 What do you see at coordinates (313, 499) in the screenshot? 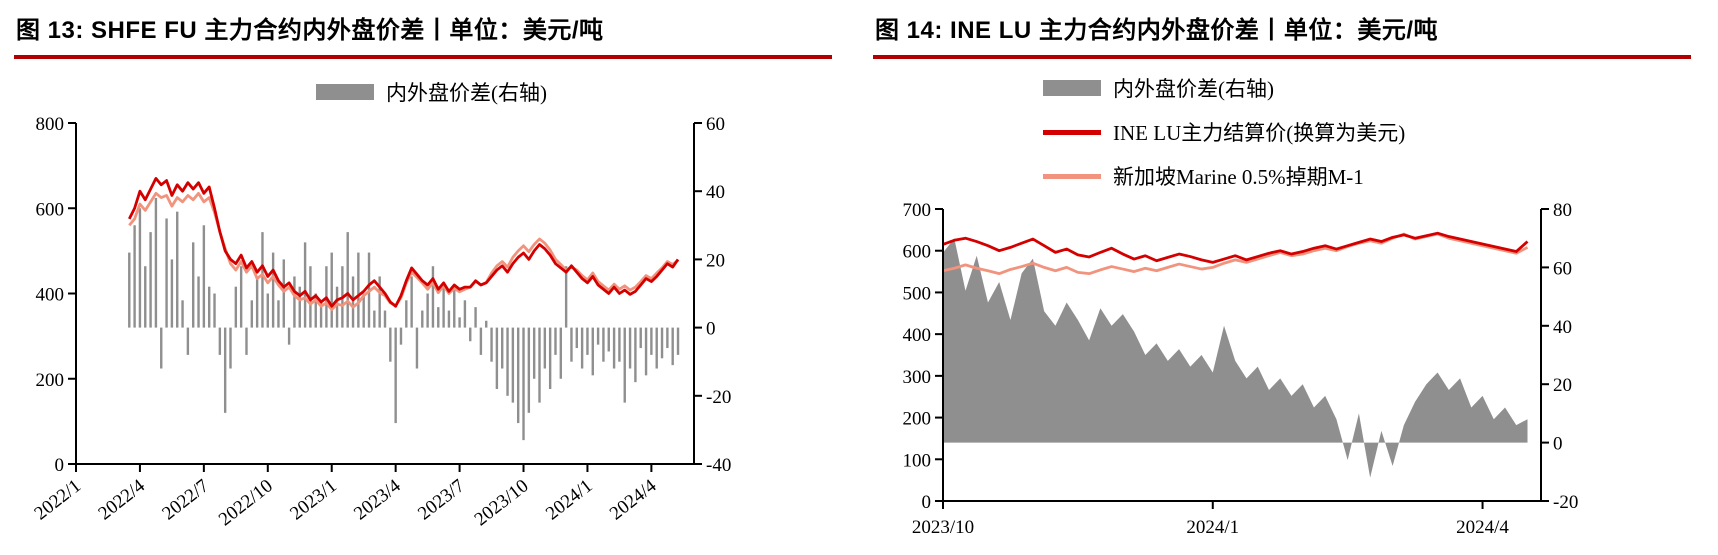
I see `svg-text: 2023/1` at bounding box center [313, 499].